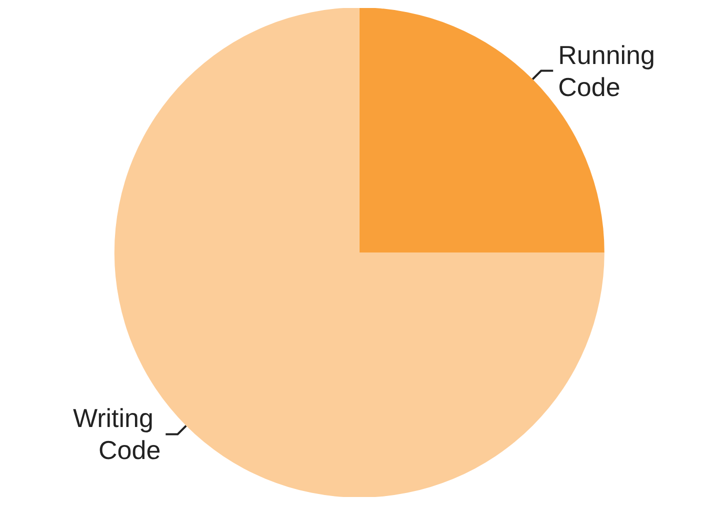 The width and height of the screenshot is (705, 505). Describe the element at coordinates (610, 71) in the screenshot. I see `slice-label: Running Code` at that location.